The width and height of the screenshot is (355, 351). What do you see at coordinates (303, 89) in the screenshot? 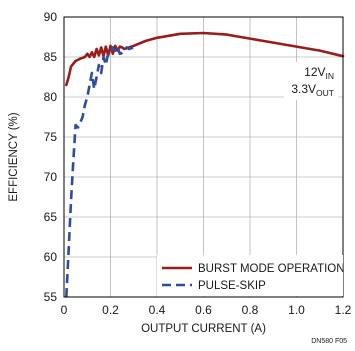
I see `annotation-vout-main: 3.3V` at bounding box center [303, 89].